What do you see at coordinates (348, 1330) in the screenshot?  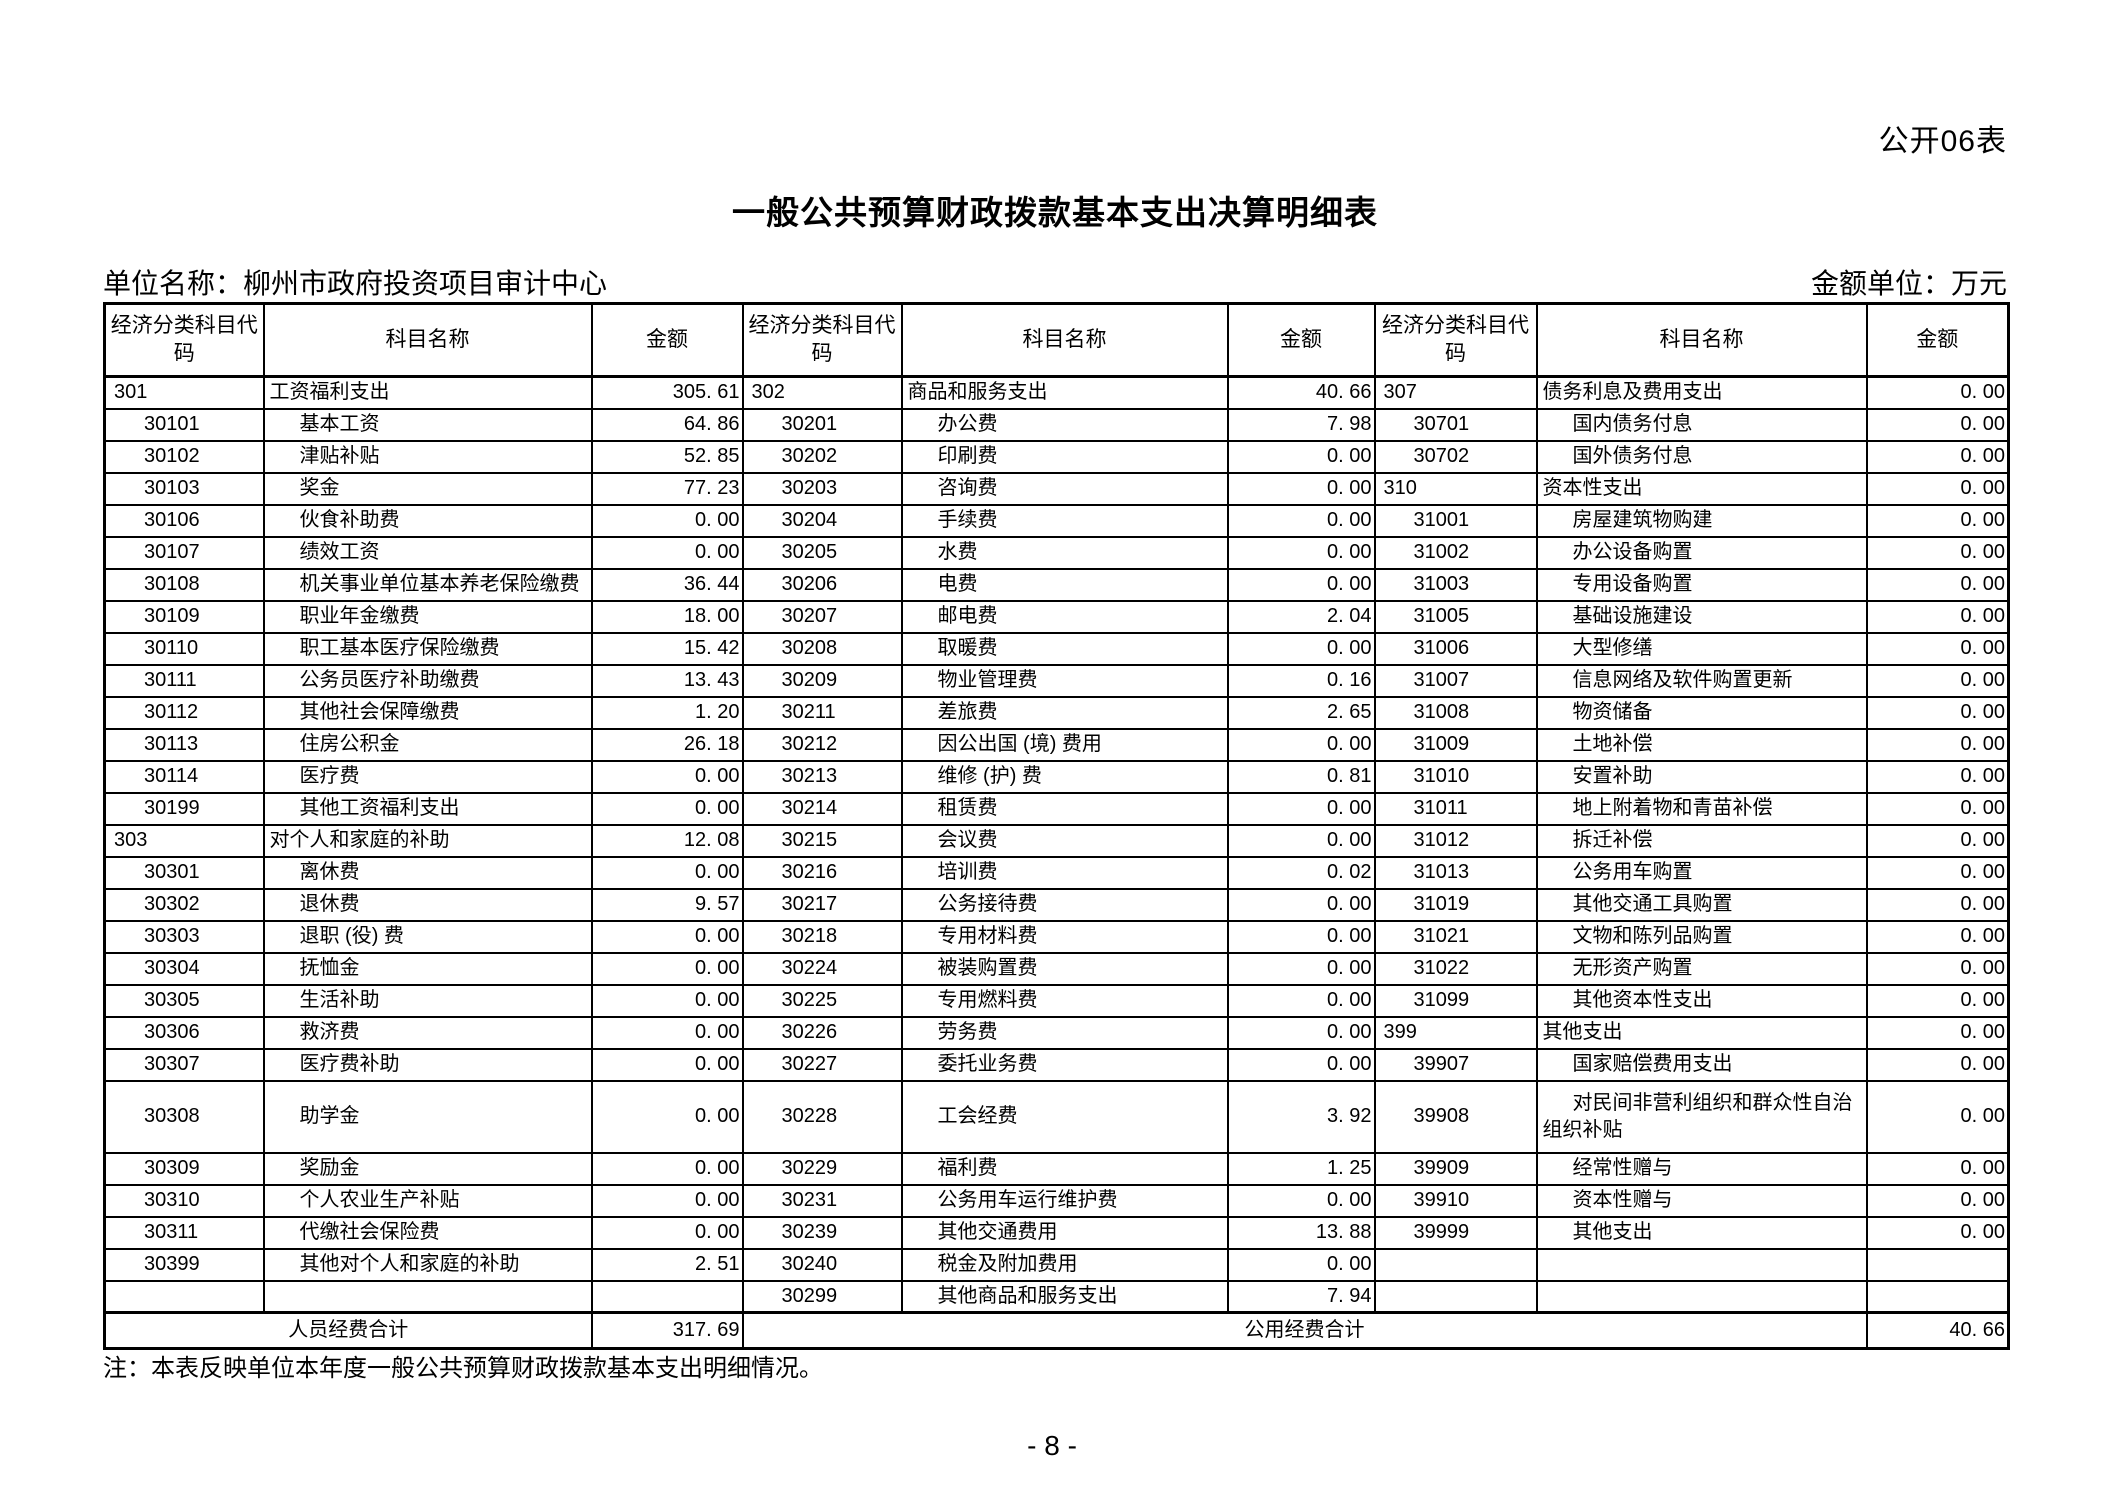 I see `personnel-total-label: 人员经费合计` at bounding box center [348, 1330].